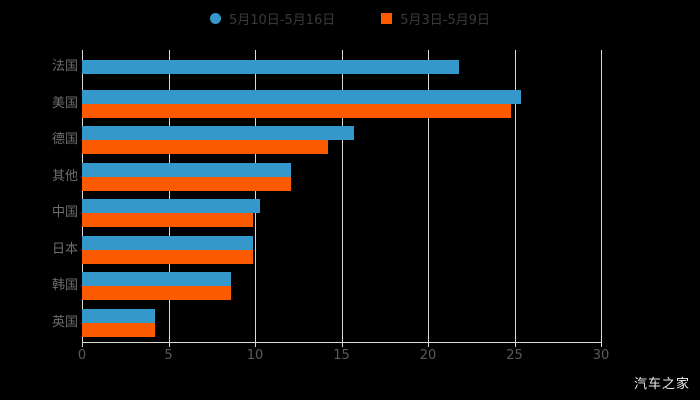 The height and width of the screenshot is (400, 700). I want to click on x-tick-label-5: 5, so click(168, 355).